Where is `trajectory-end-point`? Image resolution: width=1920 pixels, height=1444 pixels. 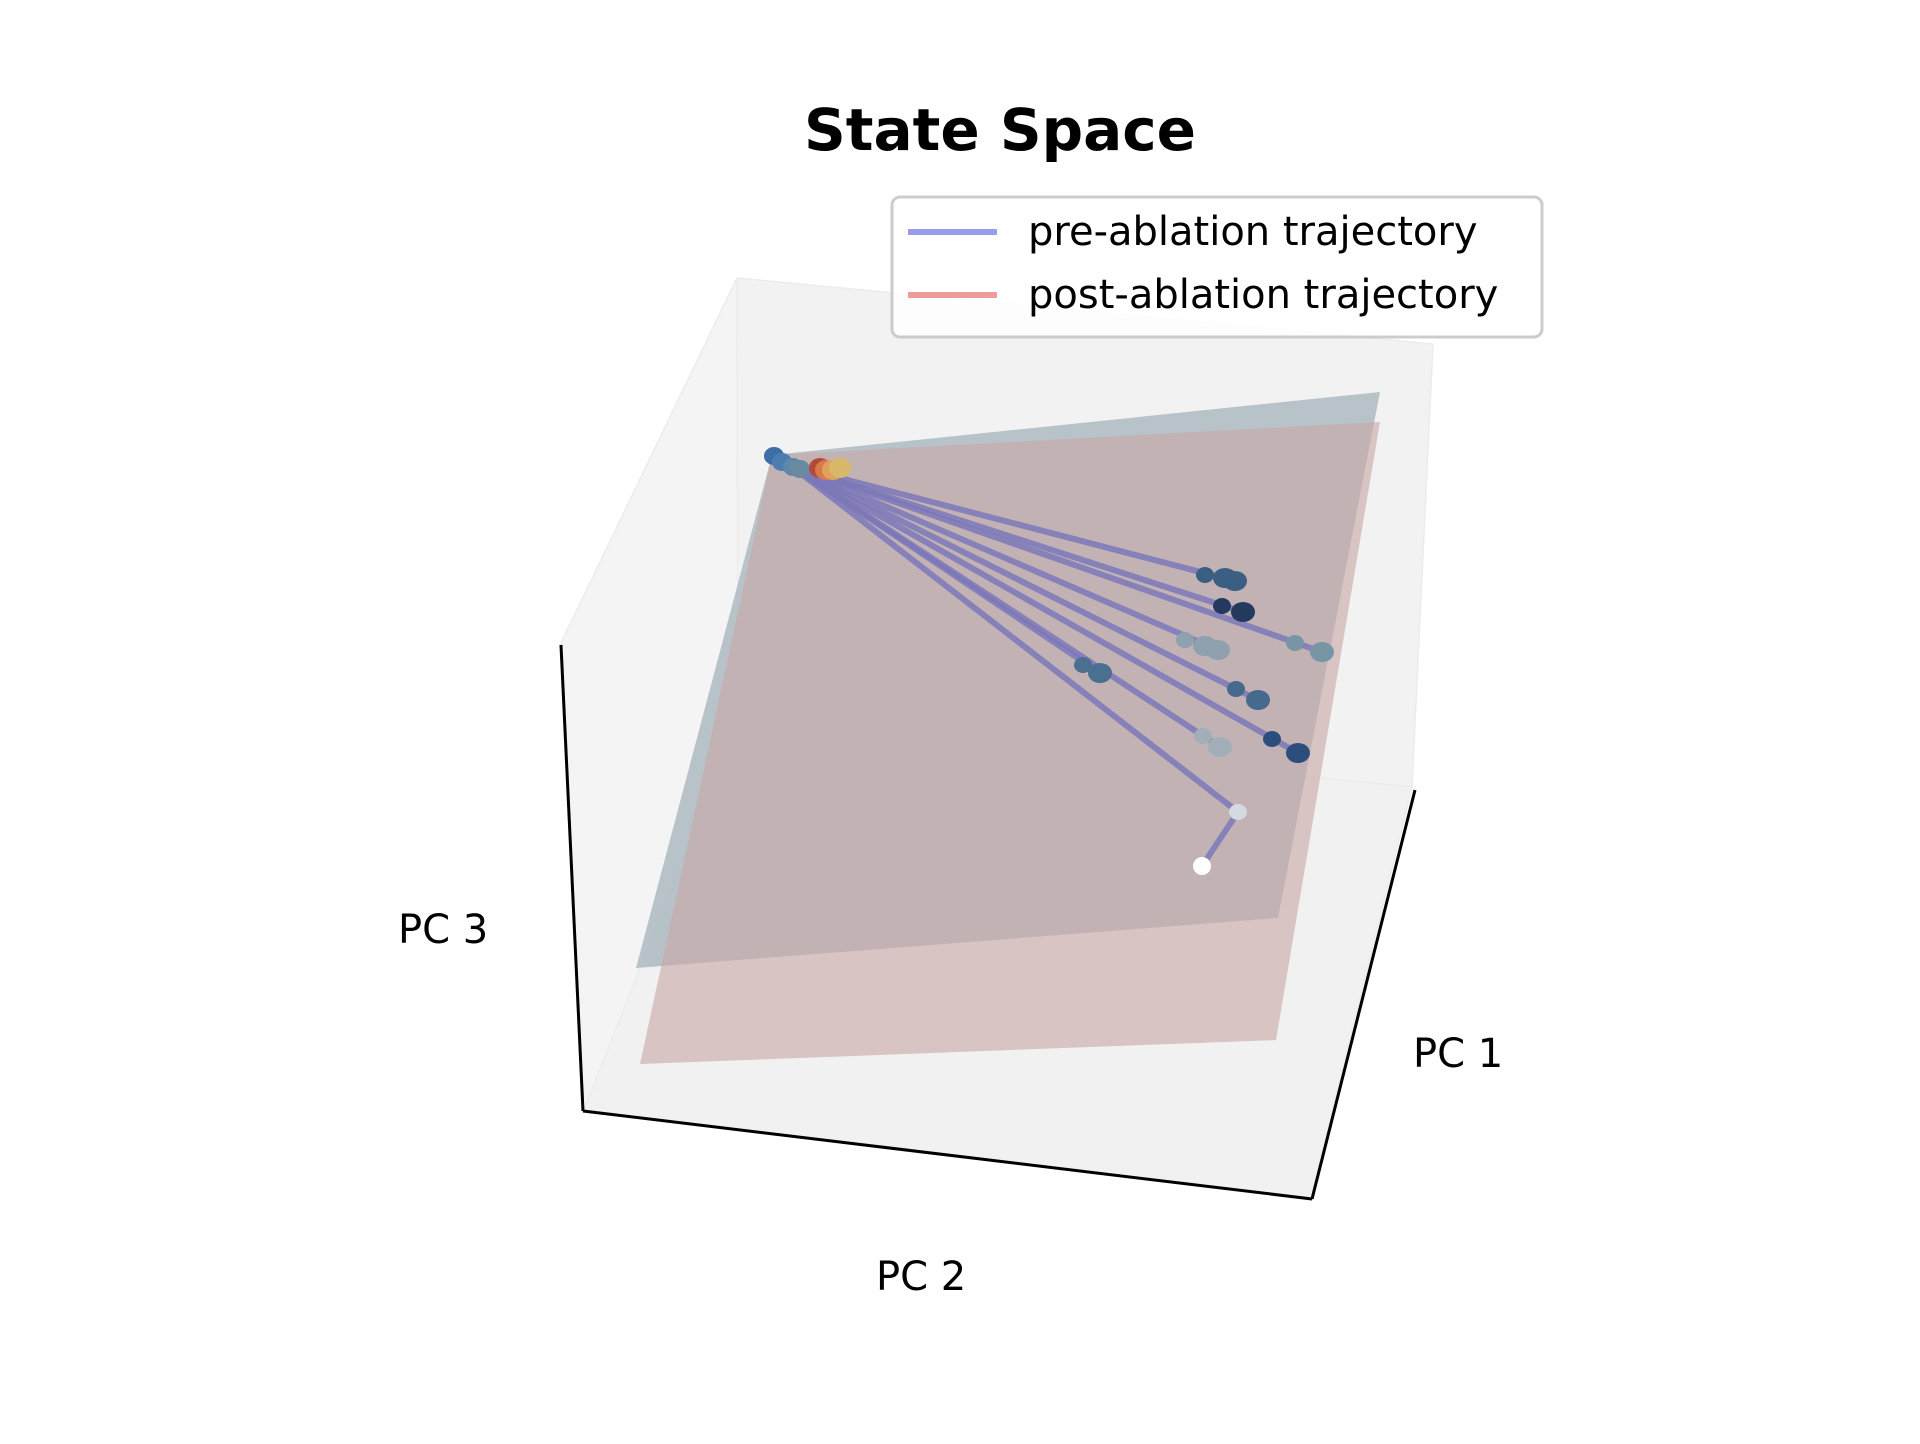
trajectory-end-point is located at coordinates (1202, 866).